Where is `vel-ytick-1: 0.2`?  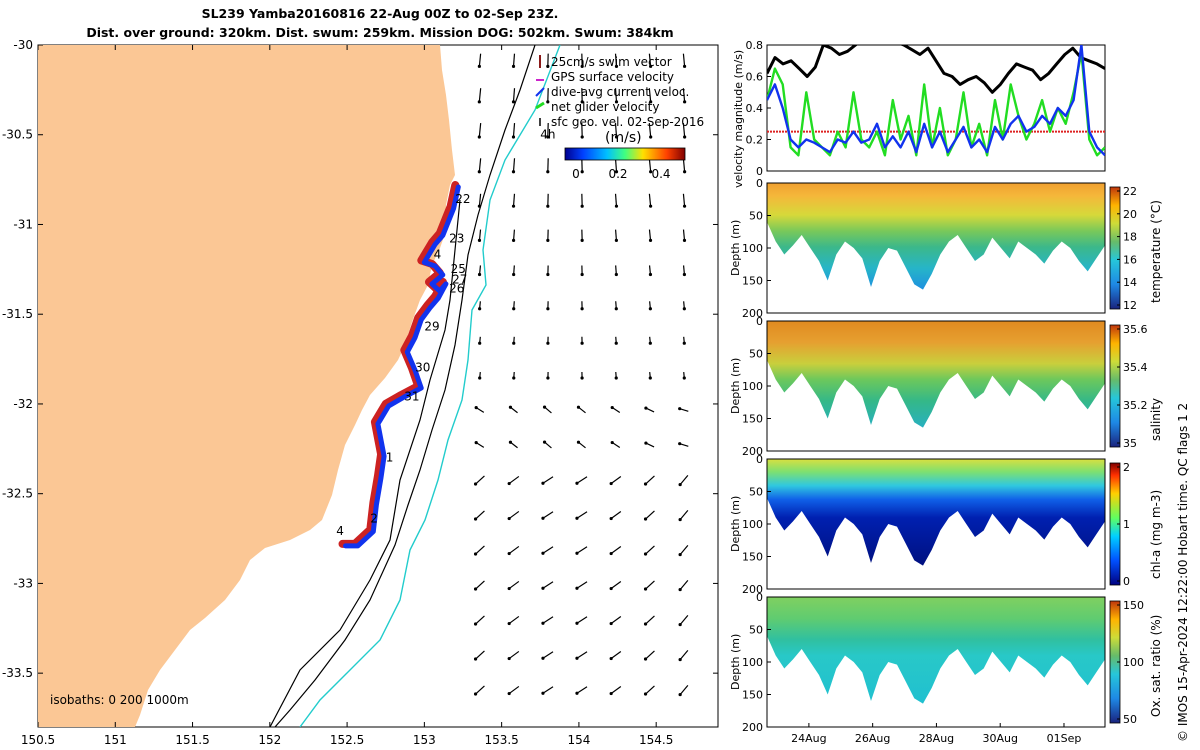
vel-ytick-1: 0.2 is located at coordinates (755, 140).